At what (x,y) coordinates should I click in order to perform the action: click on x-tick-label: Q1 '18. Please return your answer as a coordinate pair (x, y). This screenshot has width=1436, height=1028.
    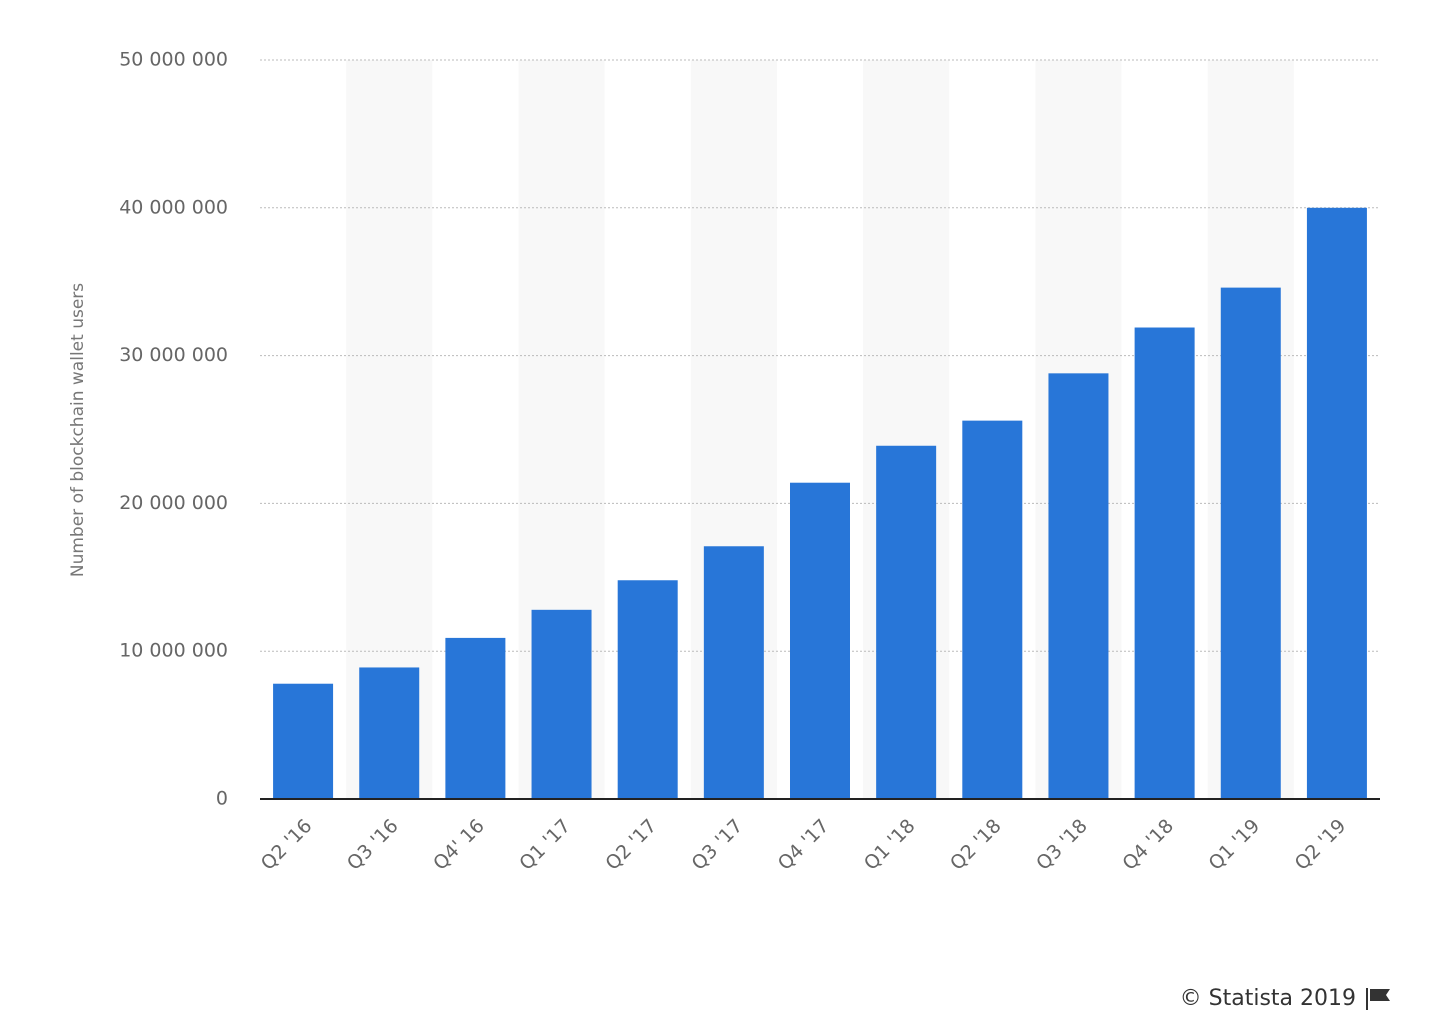
    Looking at the image, I should click on (890, 845).